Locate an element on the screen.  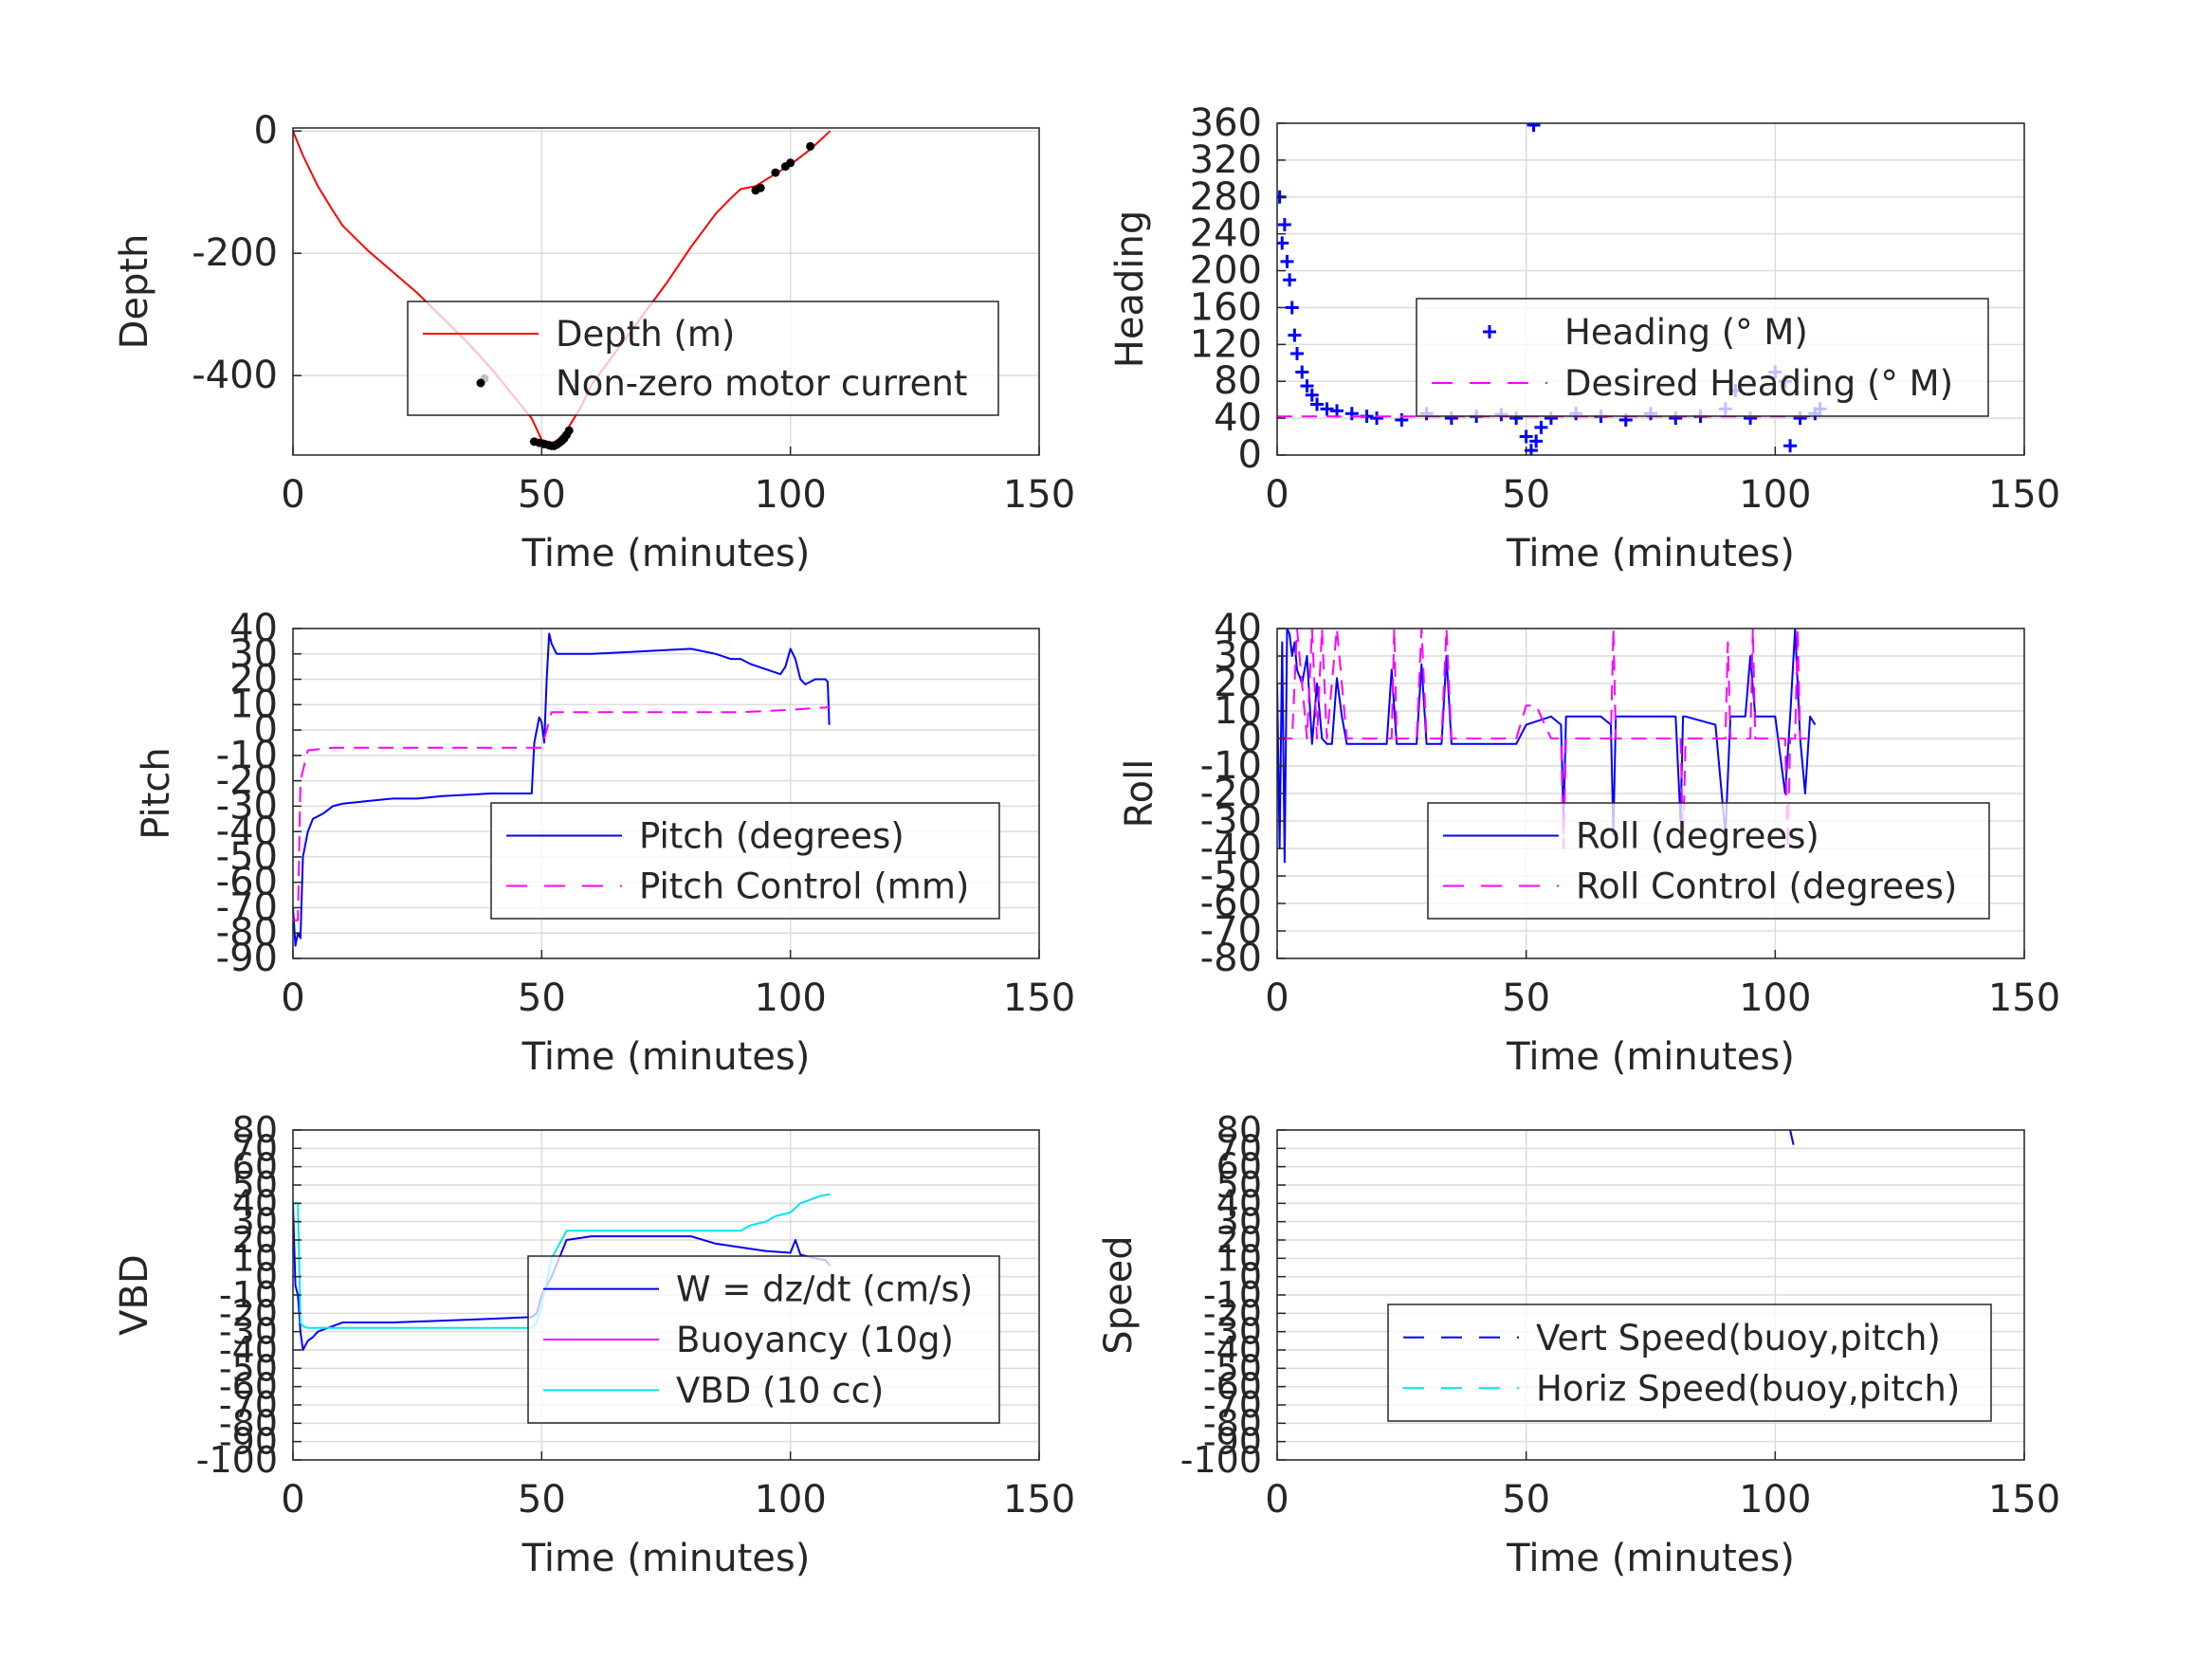
heading-legend-box is located at coordinates (1702, 357).